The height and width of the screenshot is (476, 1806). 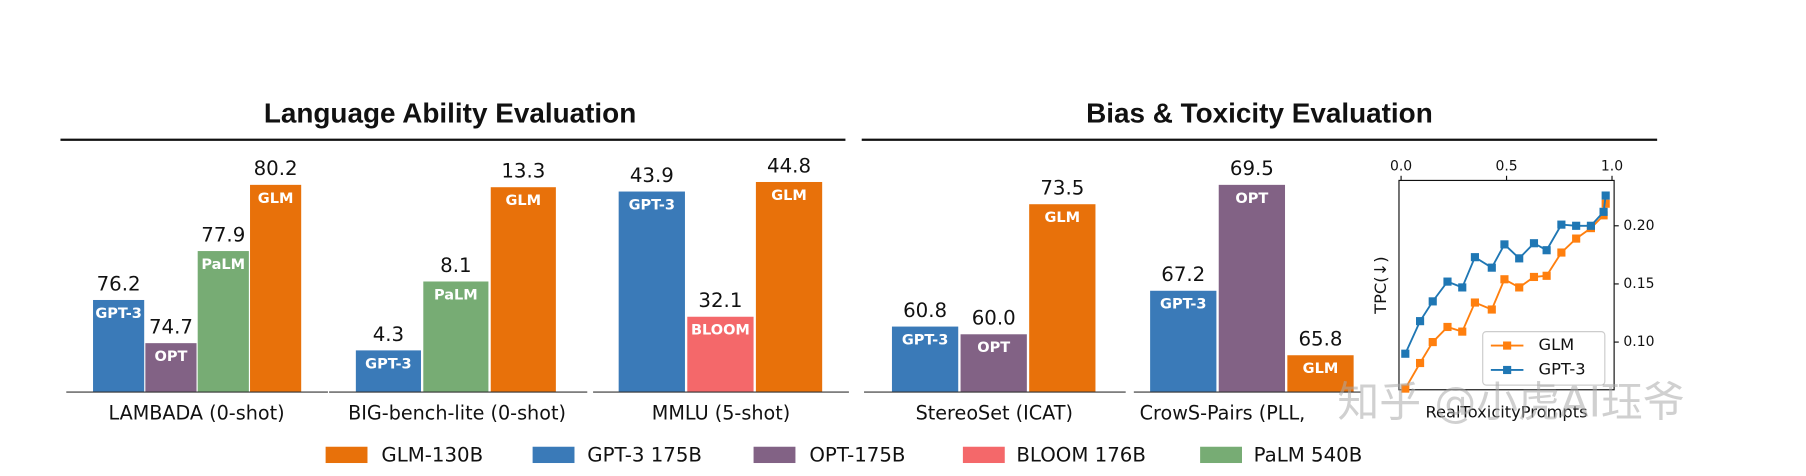 What do you see at coordinates (857, 455) in the screenshot?
I see `legend-label: OPT-175B` at bounding box center [857, 455].